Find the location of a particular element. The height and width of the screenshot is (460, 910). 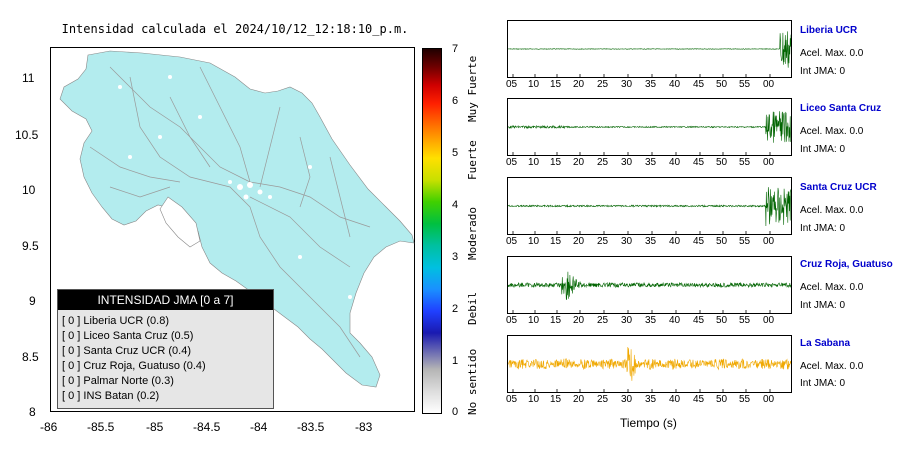

station-name: Cruz Roja, Guatuso is located at coordinates (846, 264).